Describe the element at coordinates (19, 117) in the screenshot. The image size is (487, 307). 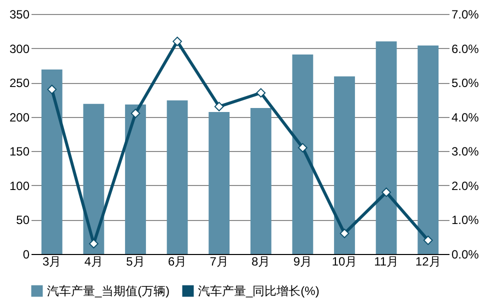
I see `y-tick-label: 200` at that location.